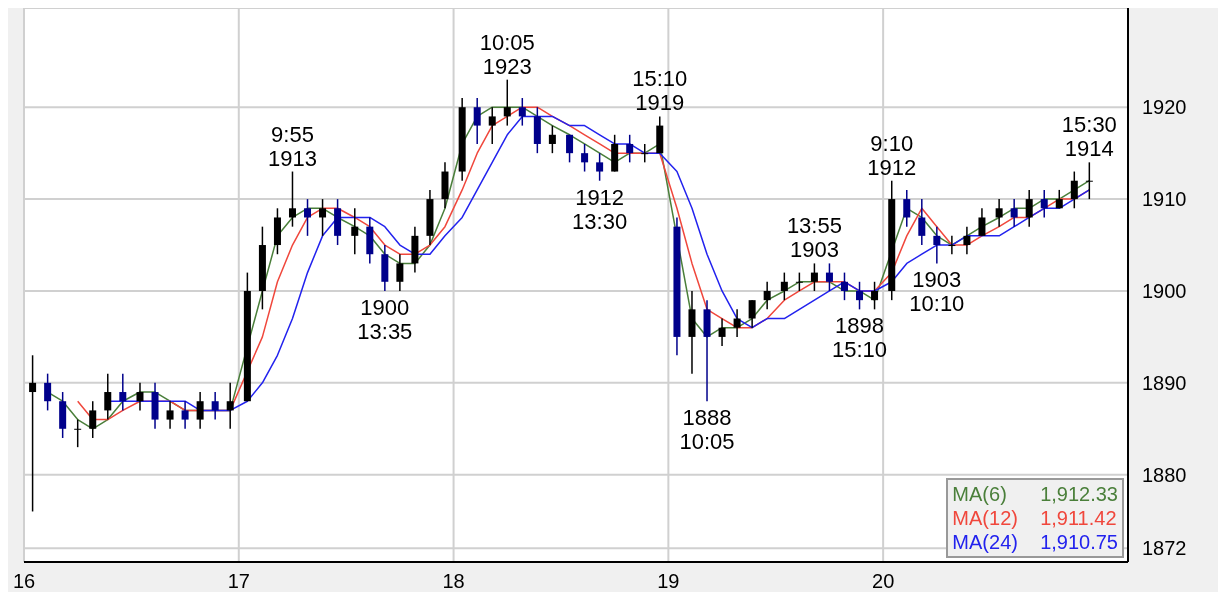  I want to click on text: MA(12) 1,911.42, so click(1035, 518).